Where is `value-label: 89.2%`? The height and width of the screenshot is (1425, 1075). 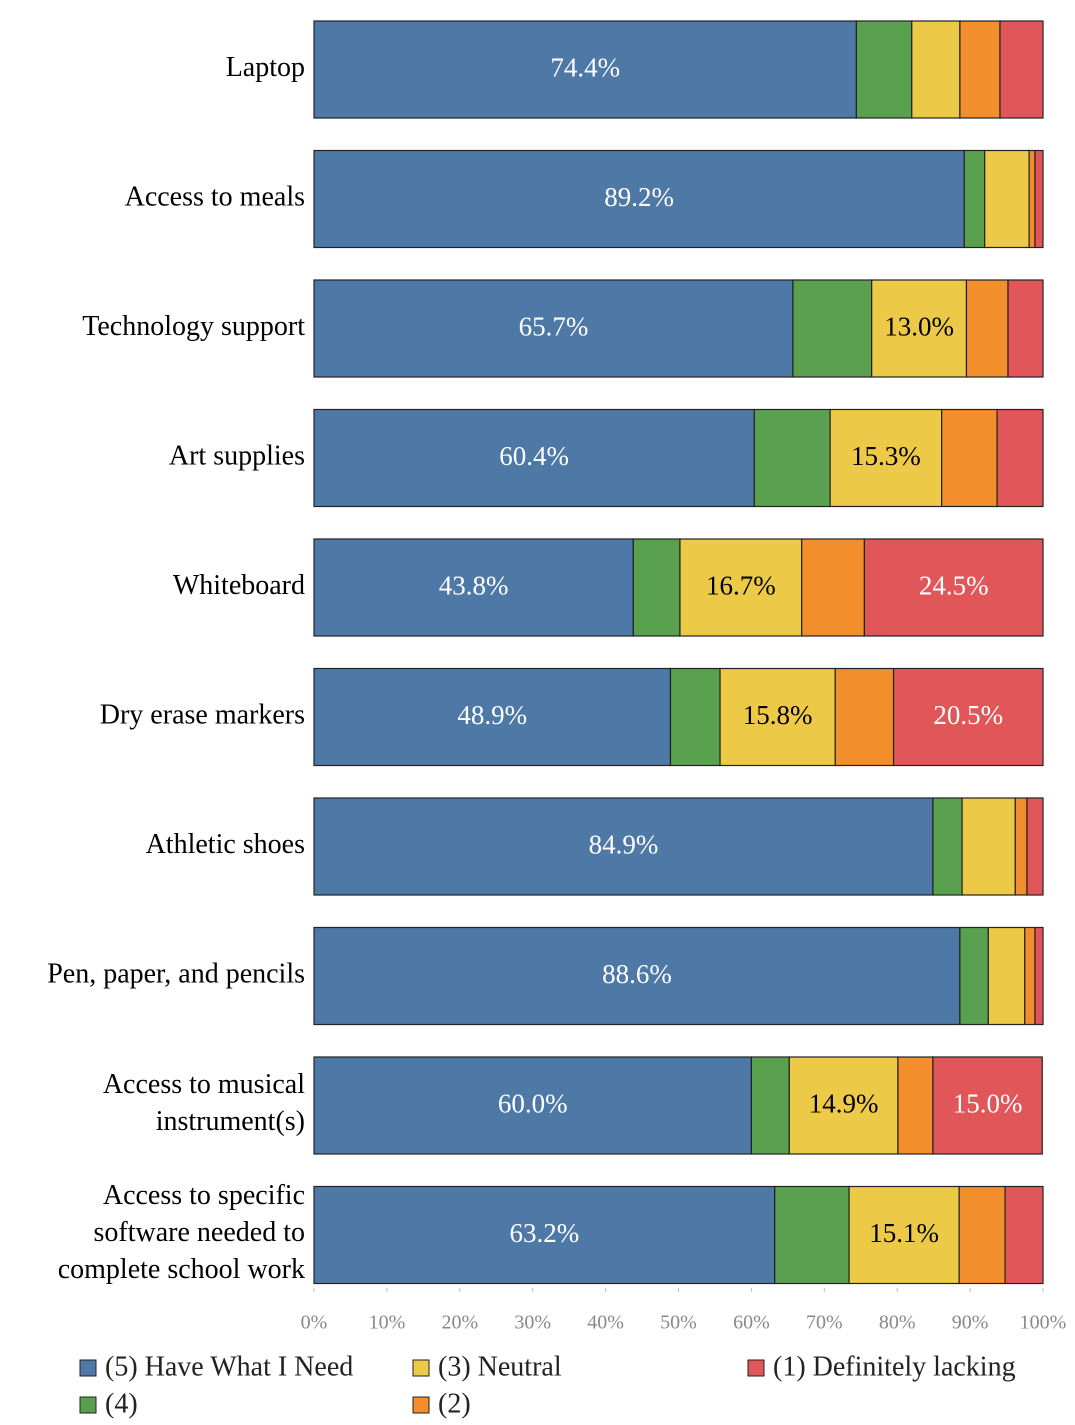 value-label: 89.2% is located at coordinates (639, 197).